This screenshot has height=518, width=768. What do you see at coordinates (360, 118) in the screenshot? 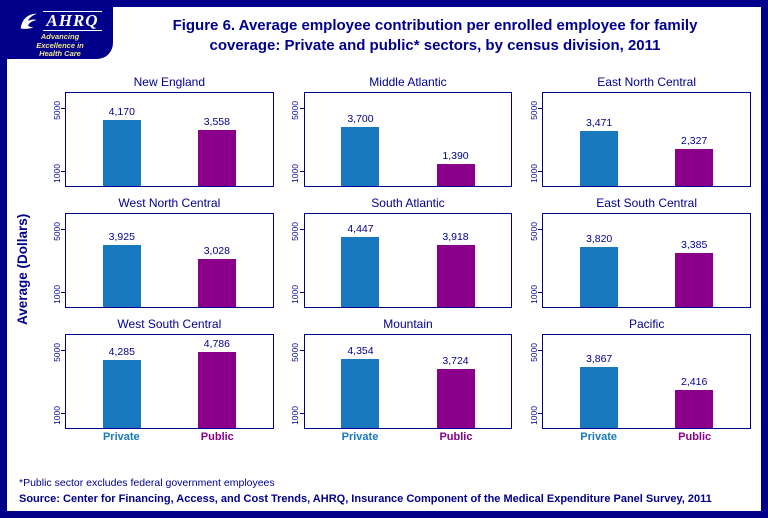
I see `bar-value-label: 3,700` at bounding box center [360, 118].